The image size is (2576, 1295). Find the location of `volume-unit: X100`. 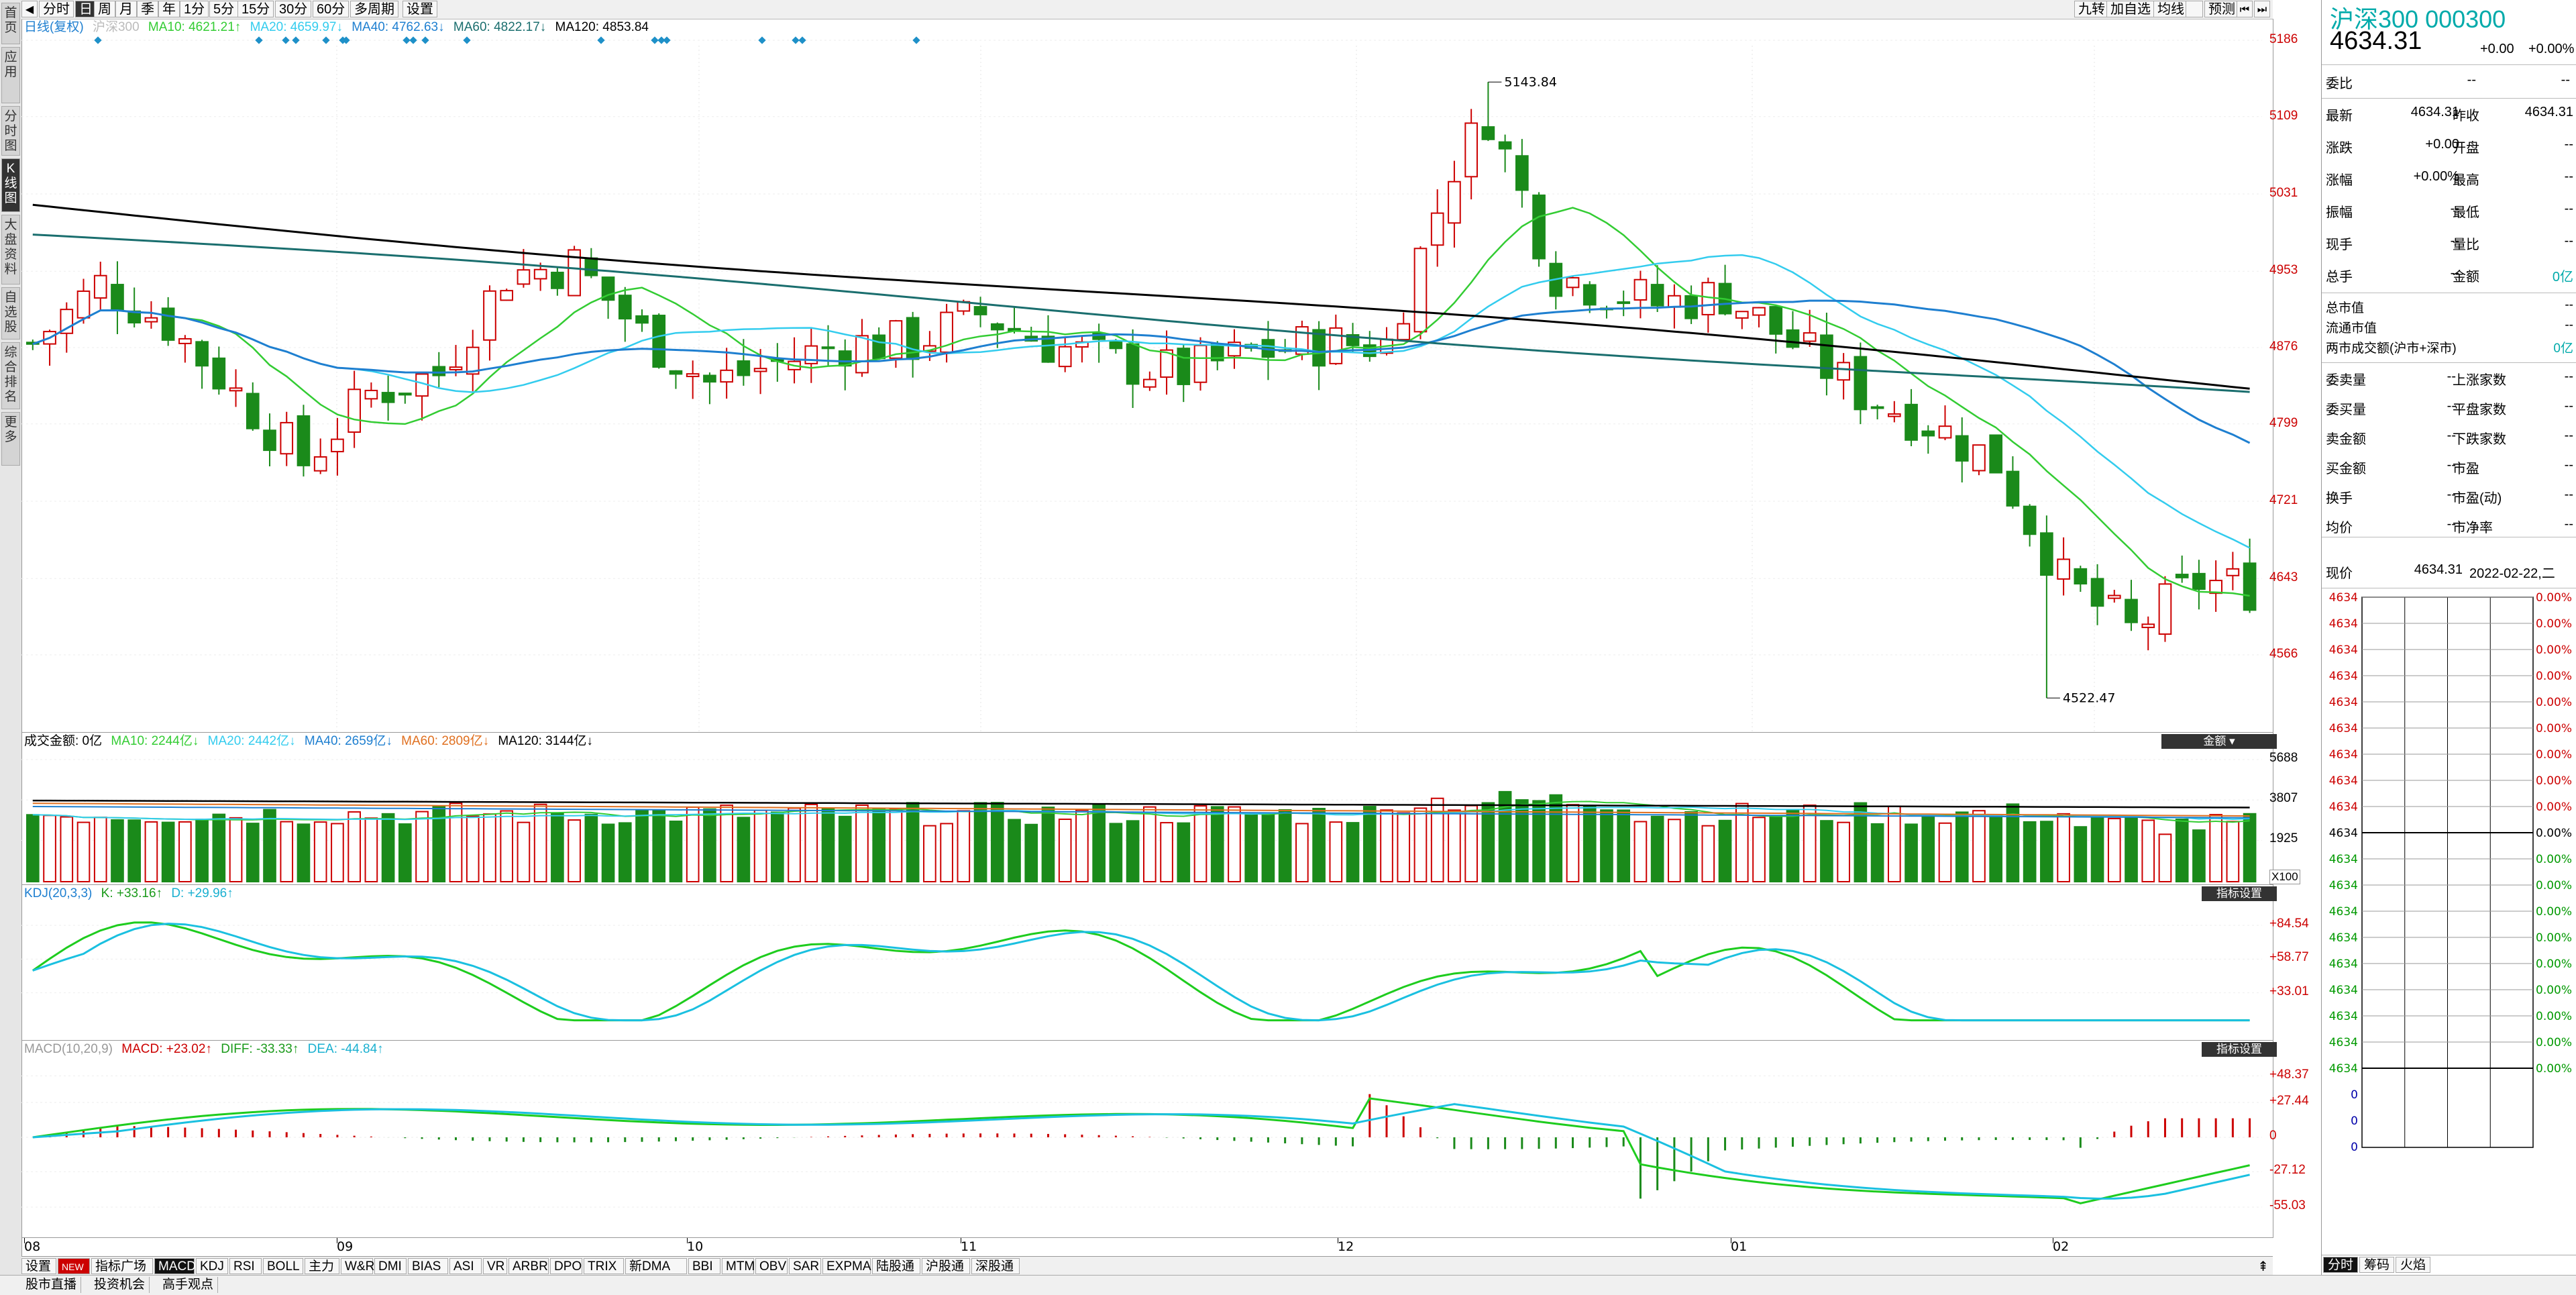

volume-unit: X100 is located at coordinates (2284, 877).